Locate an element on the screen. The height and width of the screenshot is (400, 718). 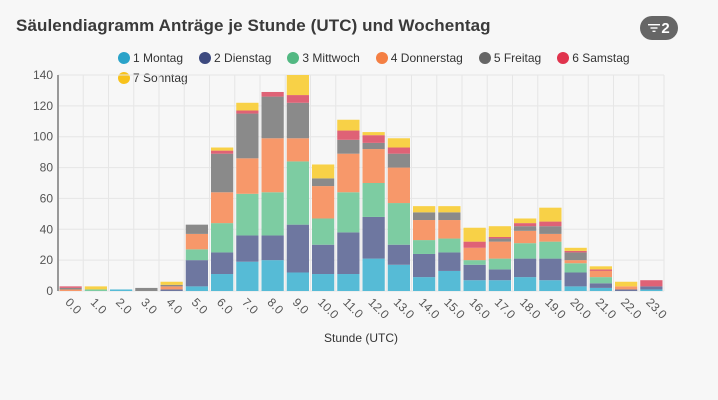
legend-item: 3 Mittwoch is located at coordinates (323, 58).